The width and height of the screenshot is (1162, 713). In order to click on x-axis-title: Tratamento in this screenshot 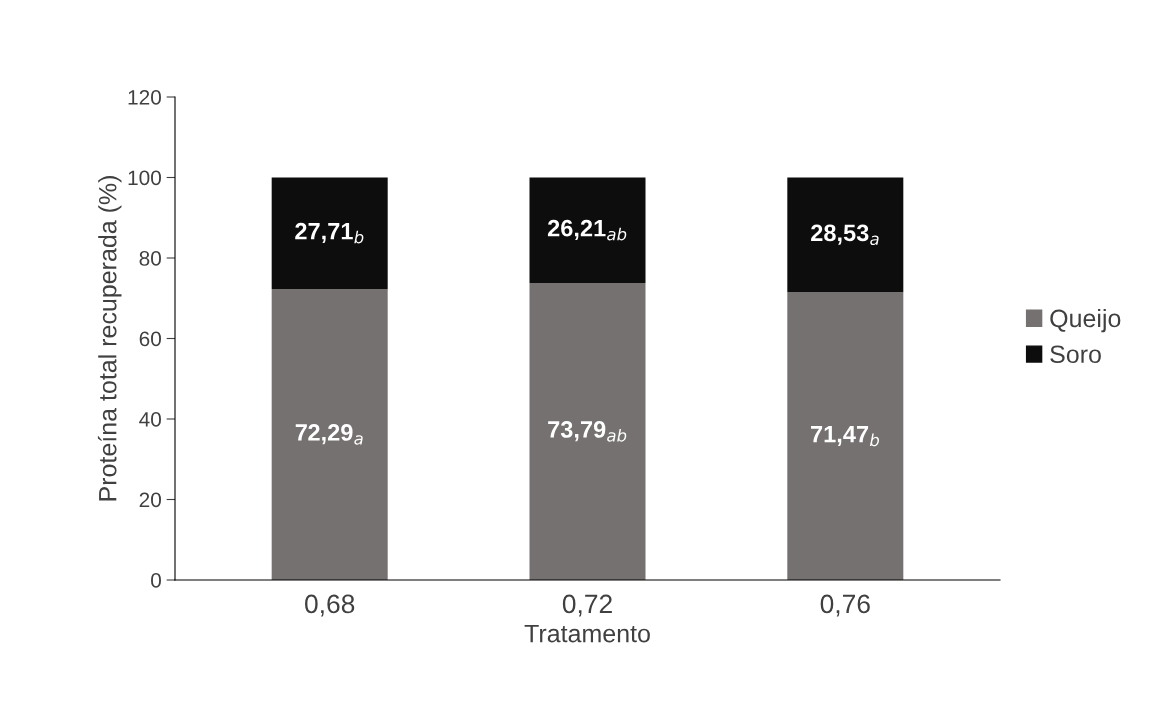, I will do `click(587, 633)`.